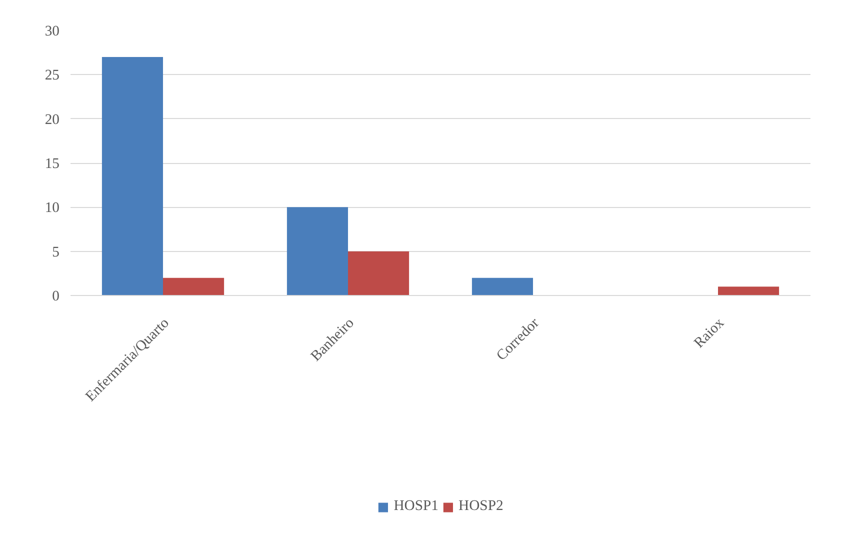 Image resolution: width=860 pixels, height=556 pixels. I want to click on y-tick-label: 15, so click(52, 164).